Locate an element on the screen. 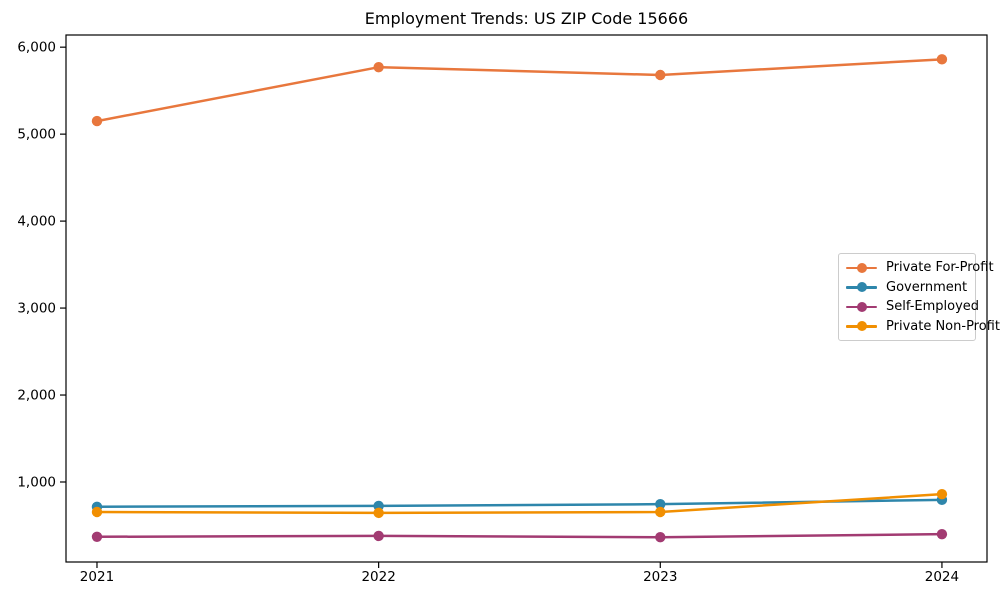  y-tick-label: 2,000 is located at coordinates (36, 396).